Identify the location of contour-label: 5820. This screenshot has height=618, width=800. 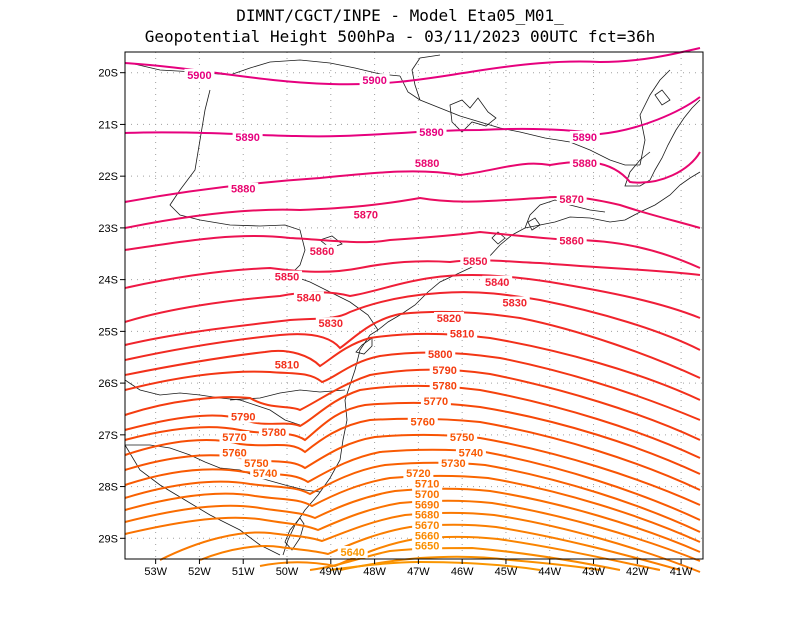
(449, 319).